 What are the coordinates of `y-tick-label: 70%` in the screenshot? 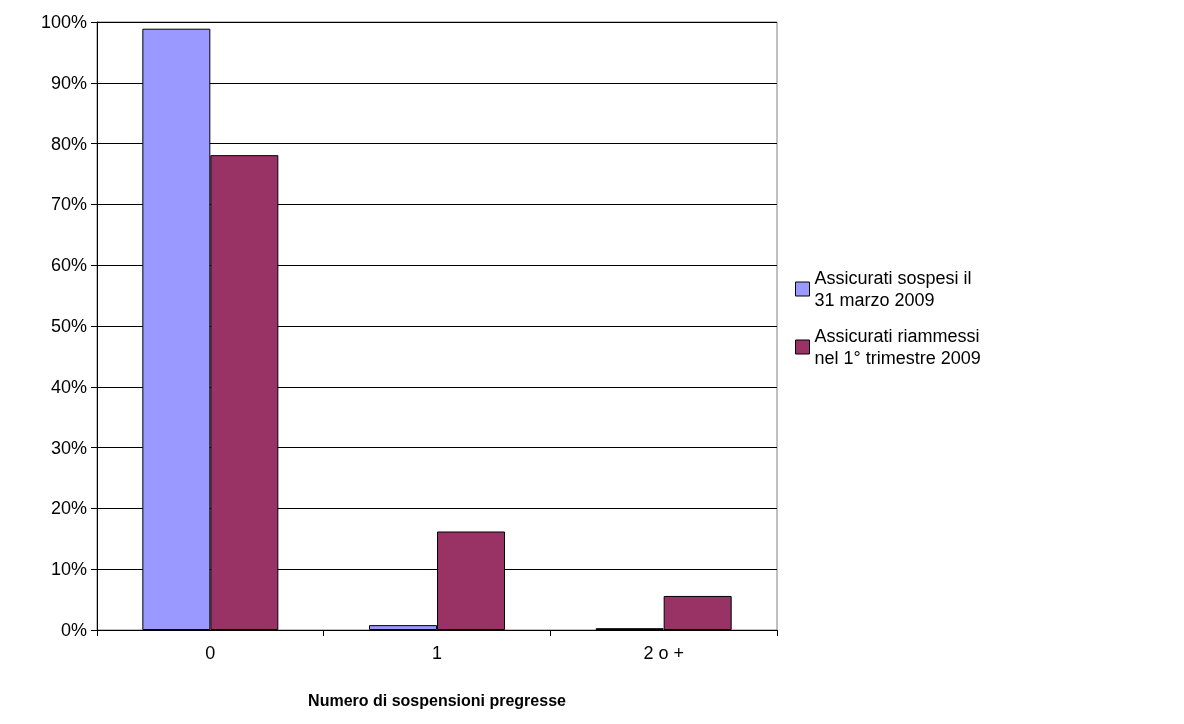 It's located at (68, 204).